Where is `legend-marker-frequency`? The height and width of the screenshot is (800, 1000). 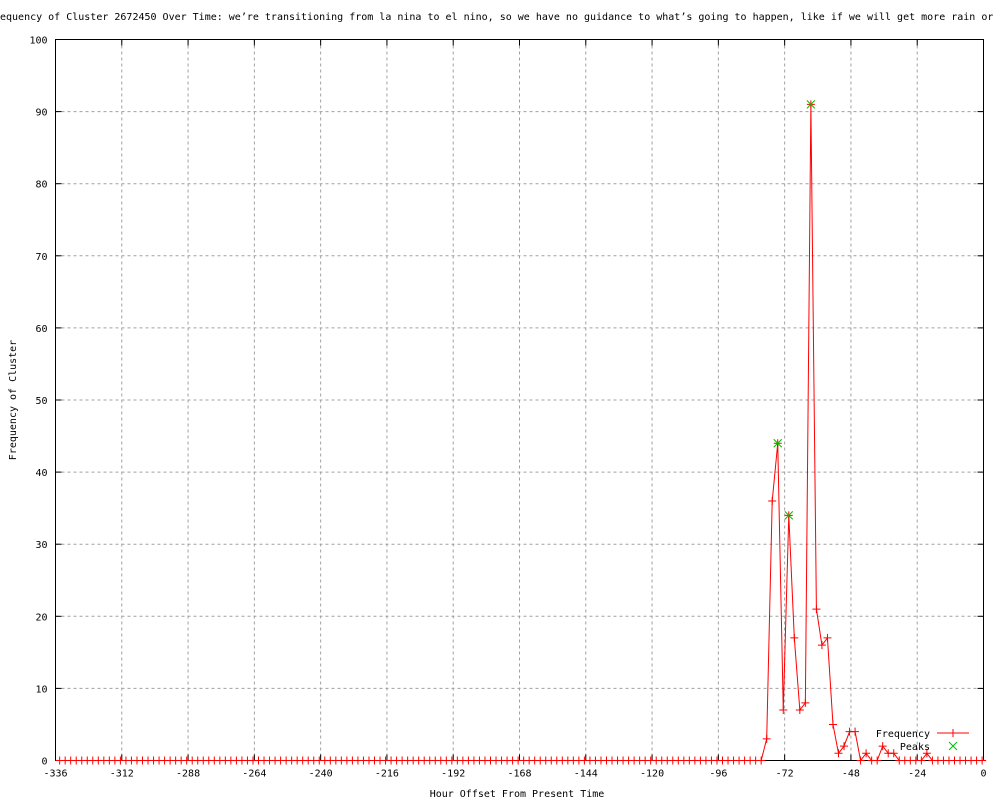 legend-marker-frequency is located at coordinates (953, 733).